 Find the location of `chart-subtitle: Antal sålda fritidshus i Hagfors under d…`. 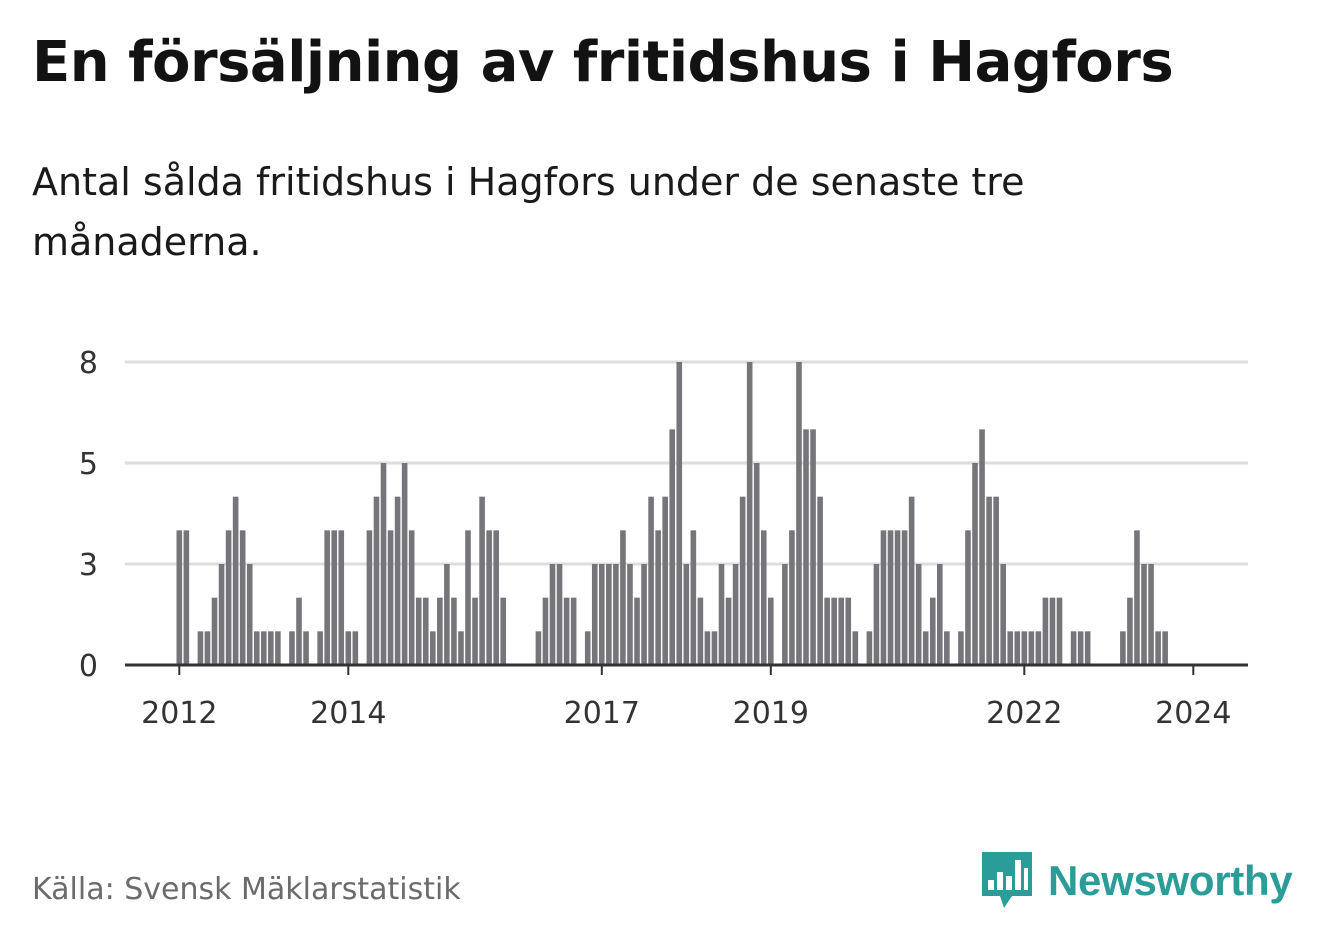

chart-subtitle: Antal sålda fritidshus i Hagfors under d… is located at coordinates (528, 212).